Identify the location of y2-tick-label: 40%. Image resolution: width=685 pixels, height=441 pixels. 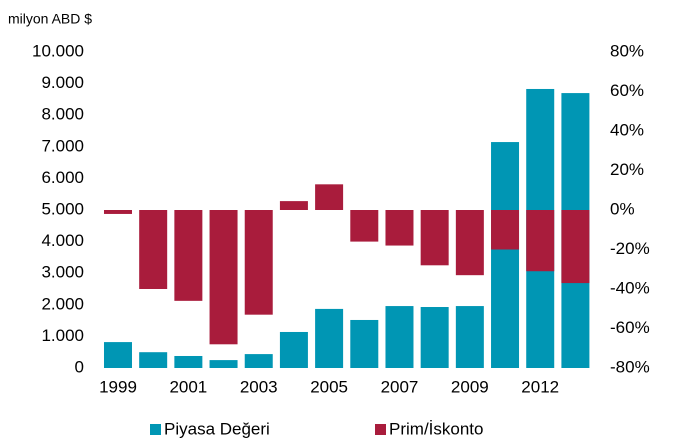
(627, 129).